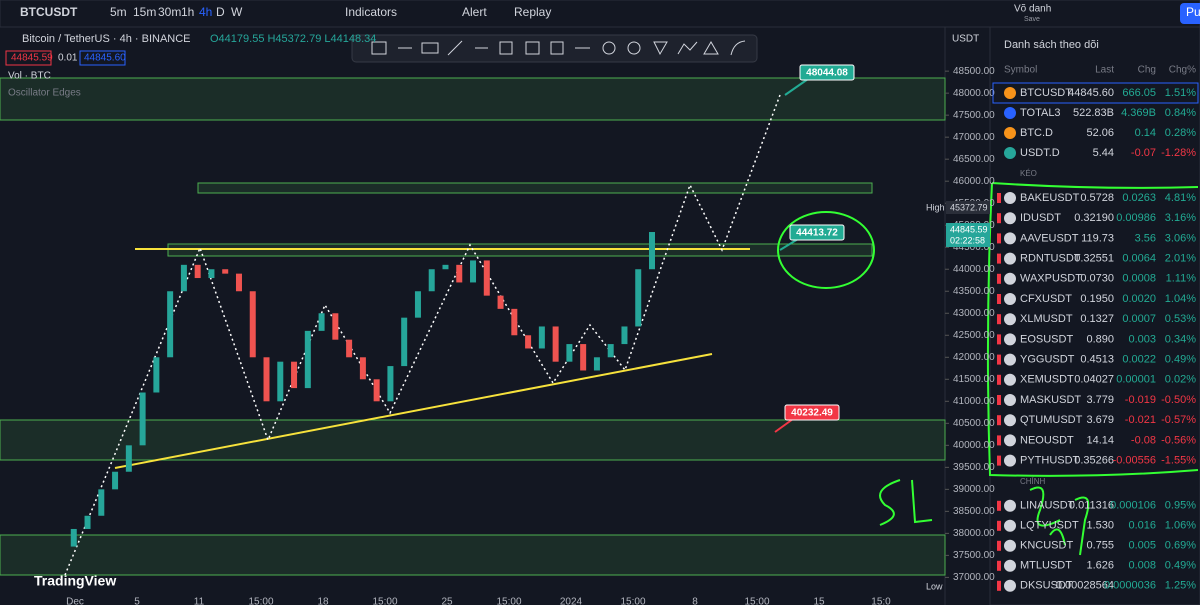 The width and height of the screenshot is (1200, 605). I want to click on symbol: EOSUSDT, so click(1046, 339).